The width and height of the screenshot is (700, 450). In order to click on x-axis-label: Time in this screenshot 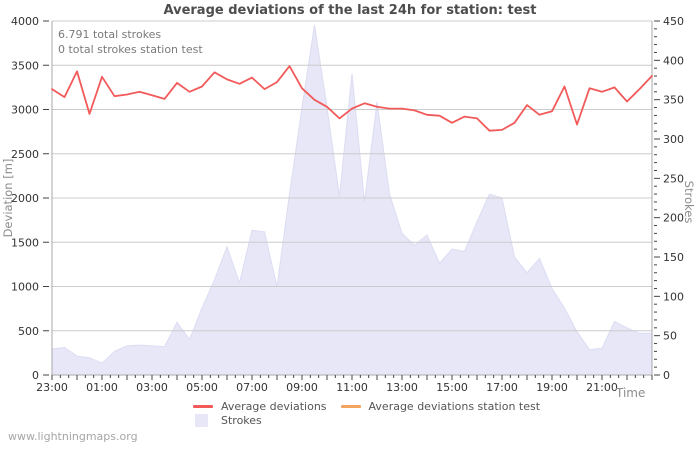, I will do `click(631, 393)`.